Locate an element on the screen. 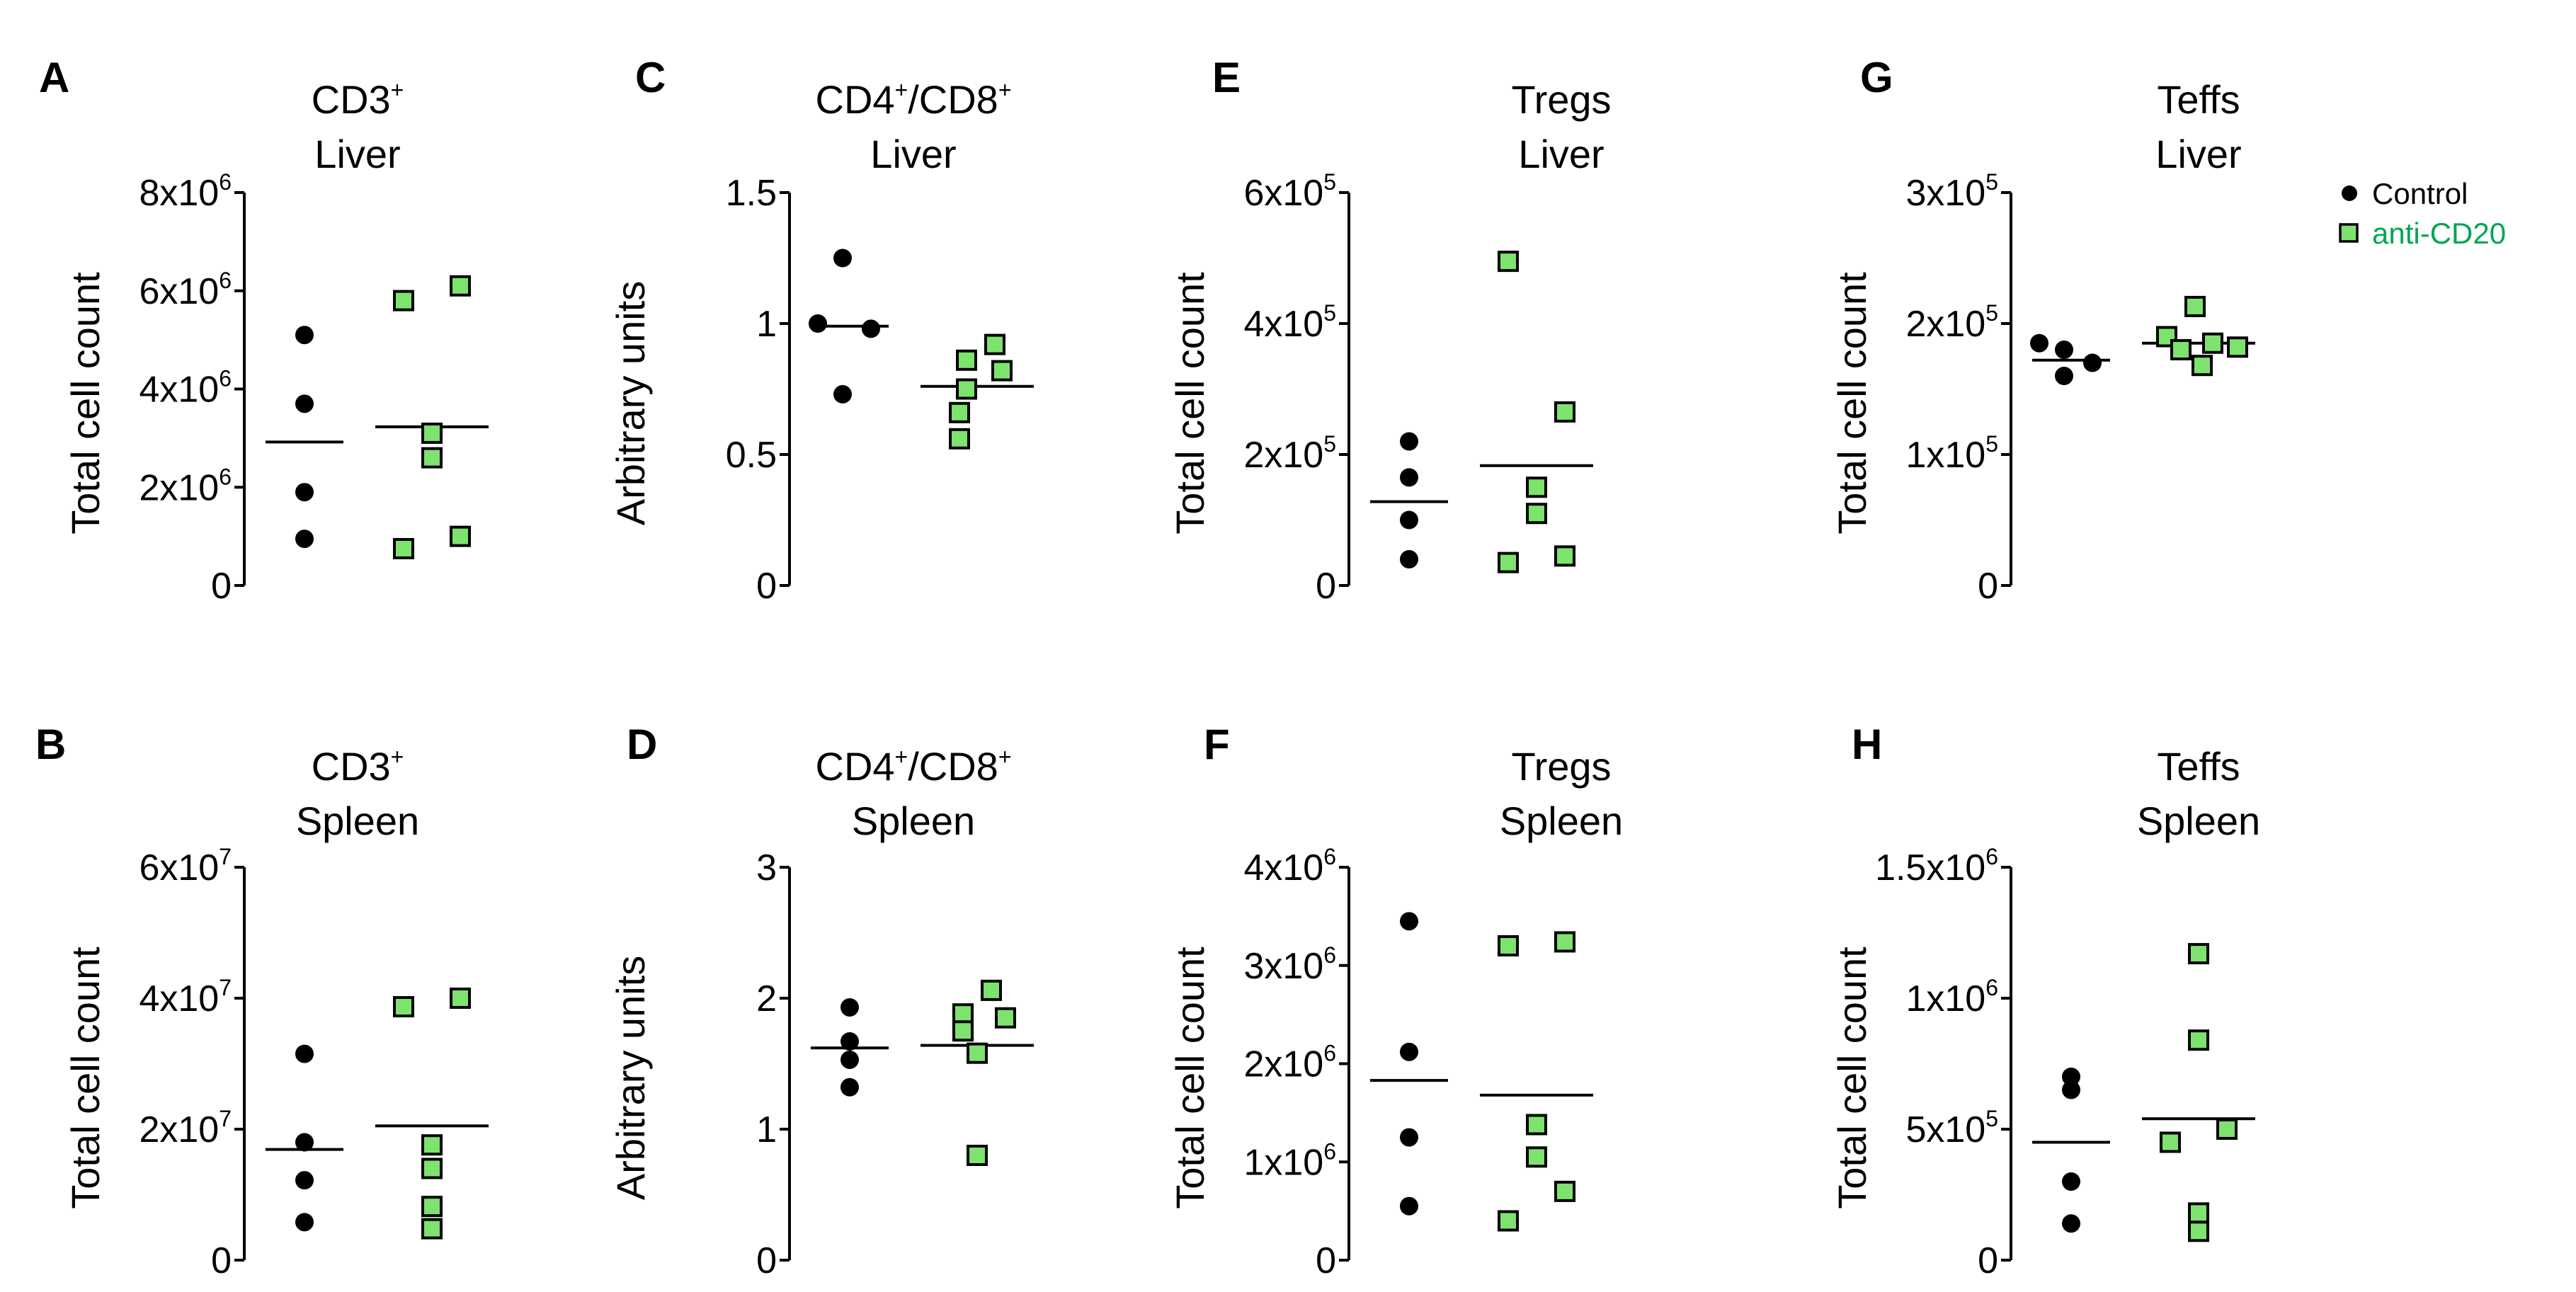  y-tick-label: 3x10⁵ is located at coordinates (1951, 192).